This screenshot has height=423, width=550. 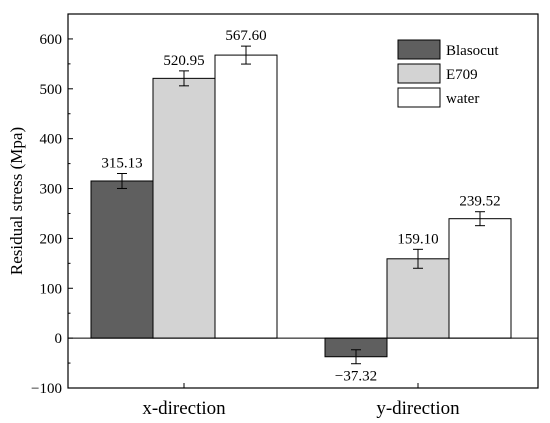 What do you see at coordinates (462, 99) in the screenshot?
I see `legend-label: water` at bounding box center [462, 99].